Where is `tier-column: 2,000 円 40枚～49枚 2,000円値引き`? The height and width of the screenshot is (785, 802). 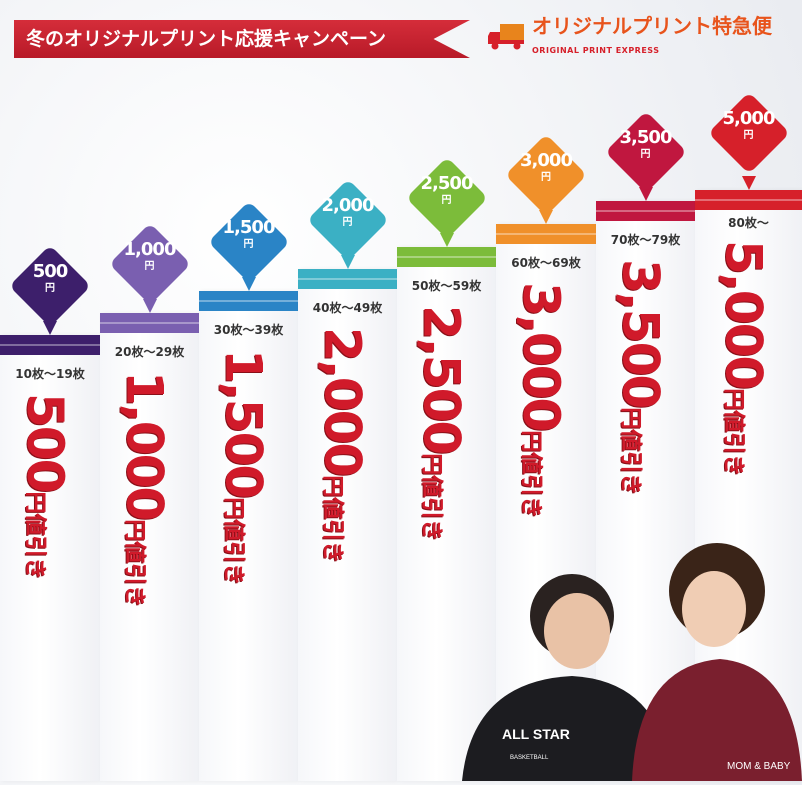 tier-column: 2,000 円 40枚～49枚 2,000円値引き is located at coordinates (347, 479).